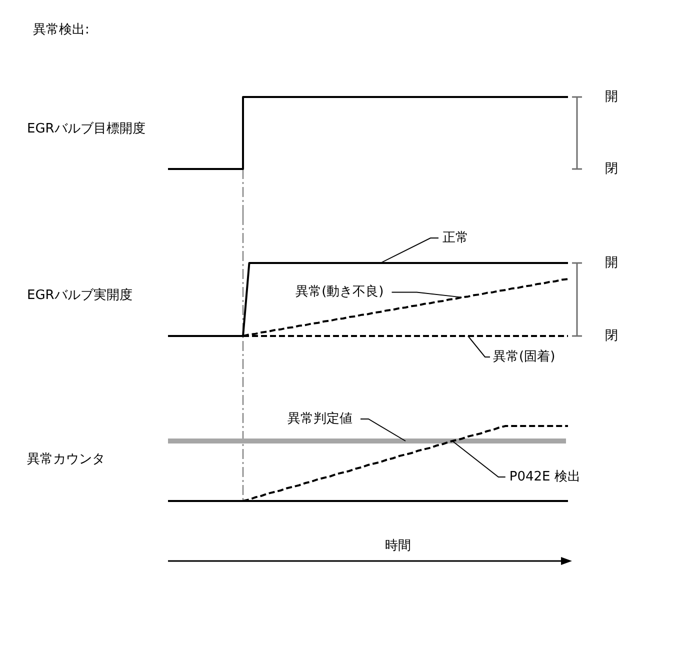 This screenshot has height=658, width=688. What do you see at coordinates (524, 356) in the screenshot?
I see `series-label: 異常(固着)` at bounding box center [524, 356].